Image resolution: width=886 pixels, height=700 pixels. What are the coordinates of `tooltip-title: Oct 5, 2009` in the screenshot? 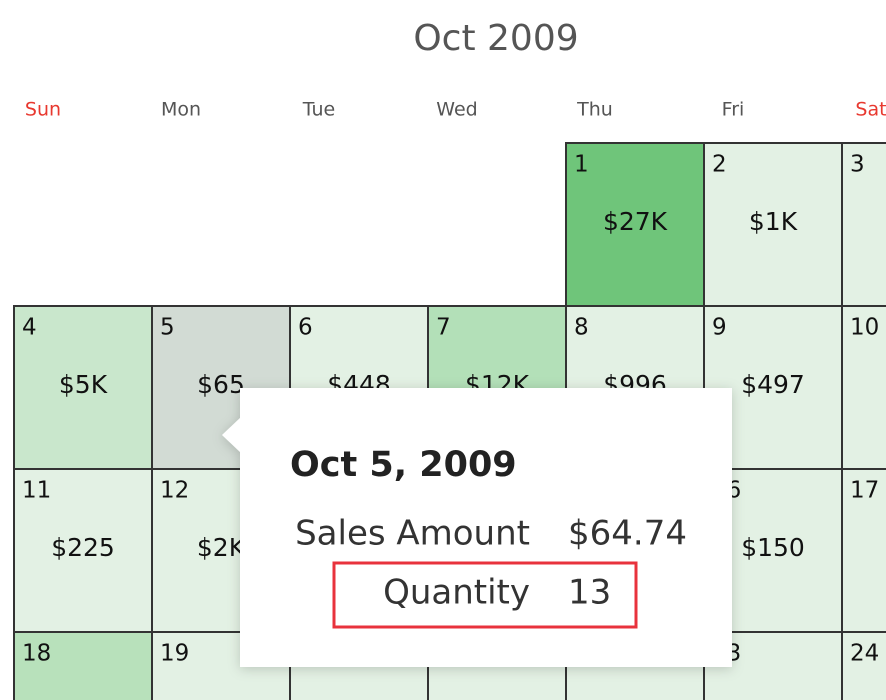 It's located at (403, 465).